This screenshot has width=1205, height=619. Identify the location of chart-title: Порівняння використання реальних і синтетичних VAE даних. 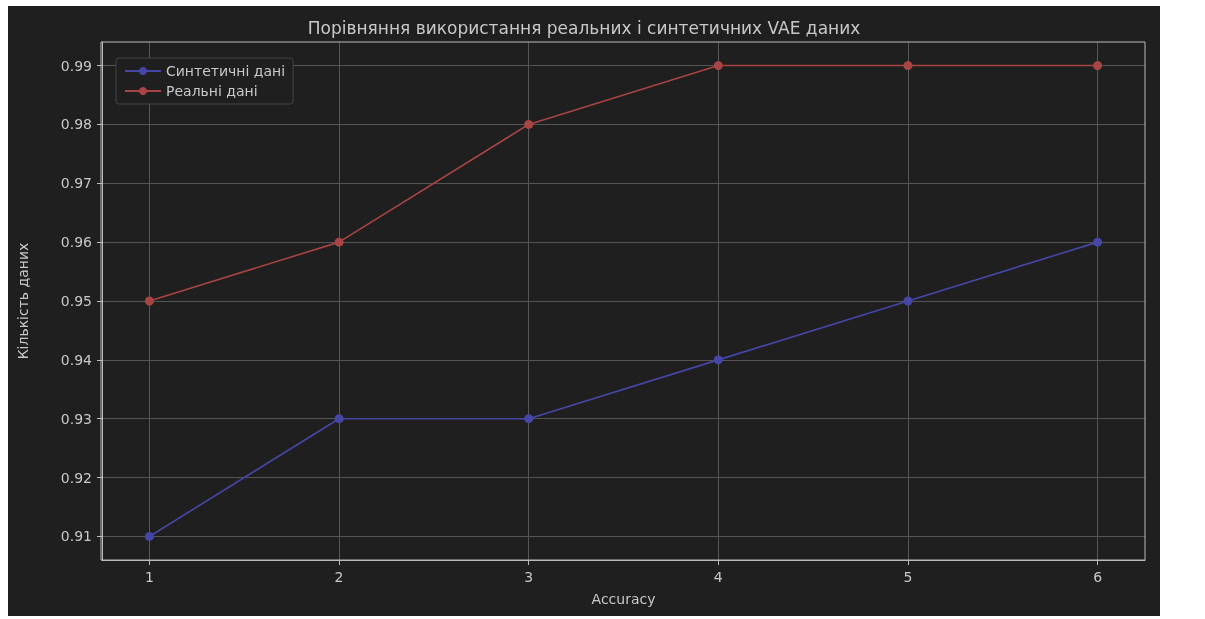
(584, 27).